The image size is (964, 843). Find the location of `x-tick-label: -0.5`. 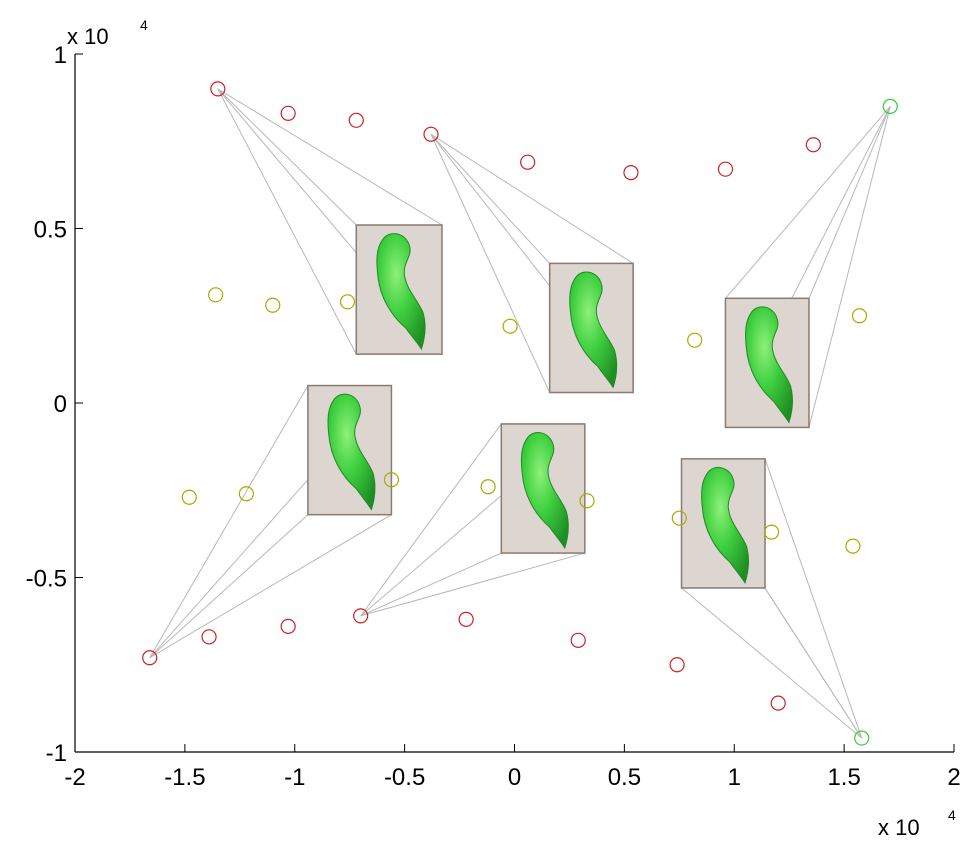

x-tick-label: -0.5 is located at coordinates (404, 777).